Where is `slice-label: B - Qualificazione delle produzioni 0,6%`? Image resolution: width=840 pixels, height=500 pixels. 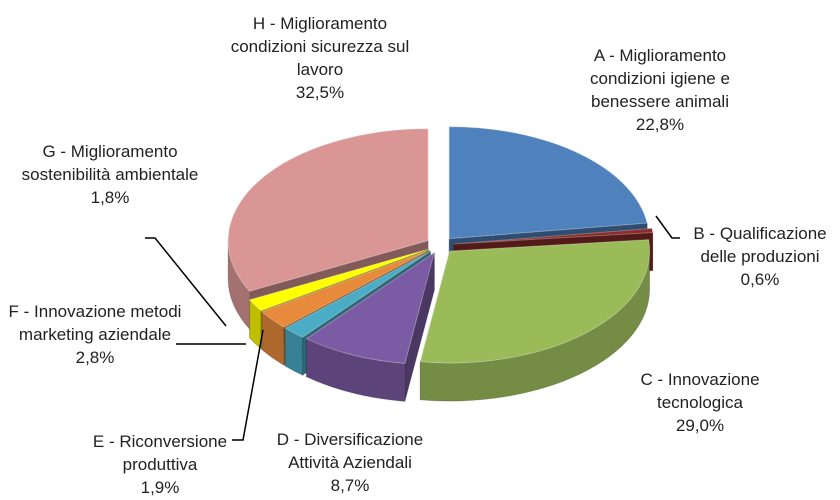
slice-label: B - Qualificazione delle produzioni 0,6% is located at coordinates (760, 256).